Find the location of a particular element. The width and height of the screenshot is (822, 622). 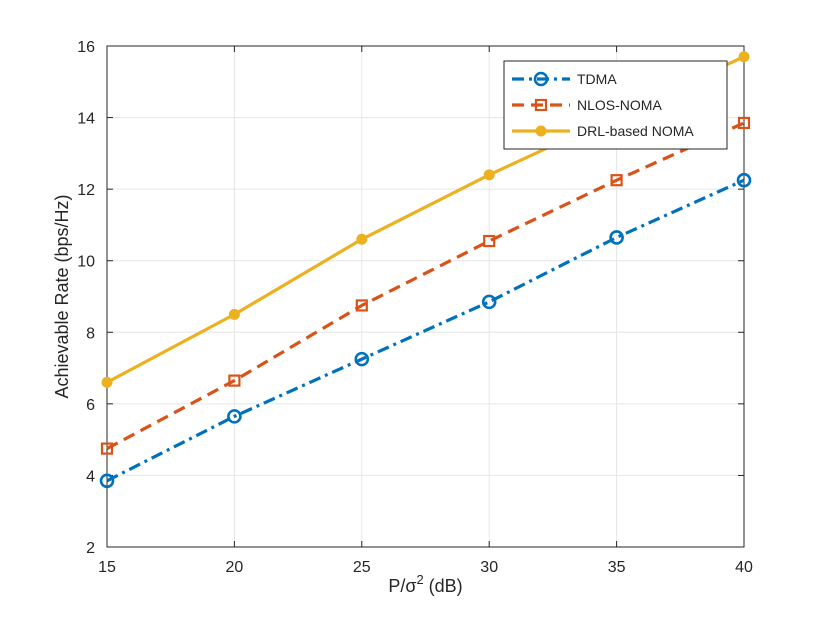

x-tick-label: 40 is located at coordinates (744, 567).